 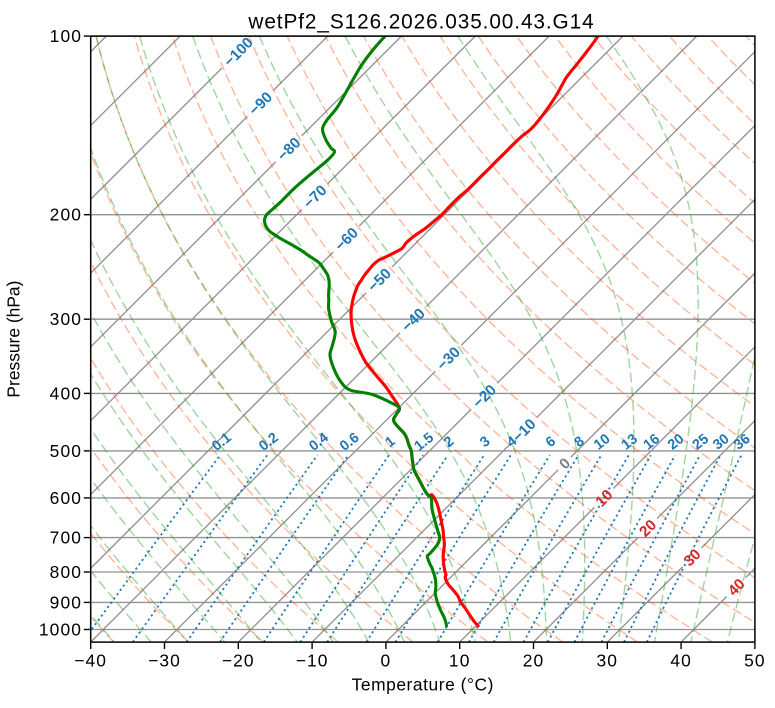 I want to click on svg-text: 800, so click(x=66, y=572).